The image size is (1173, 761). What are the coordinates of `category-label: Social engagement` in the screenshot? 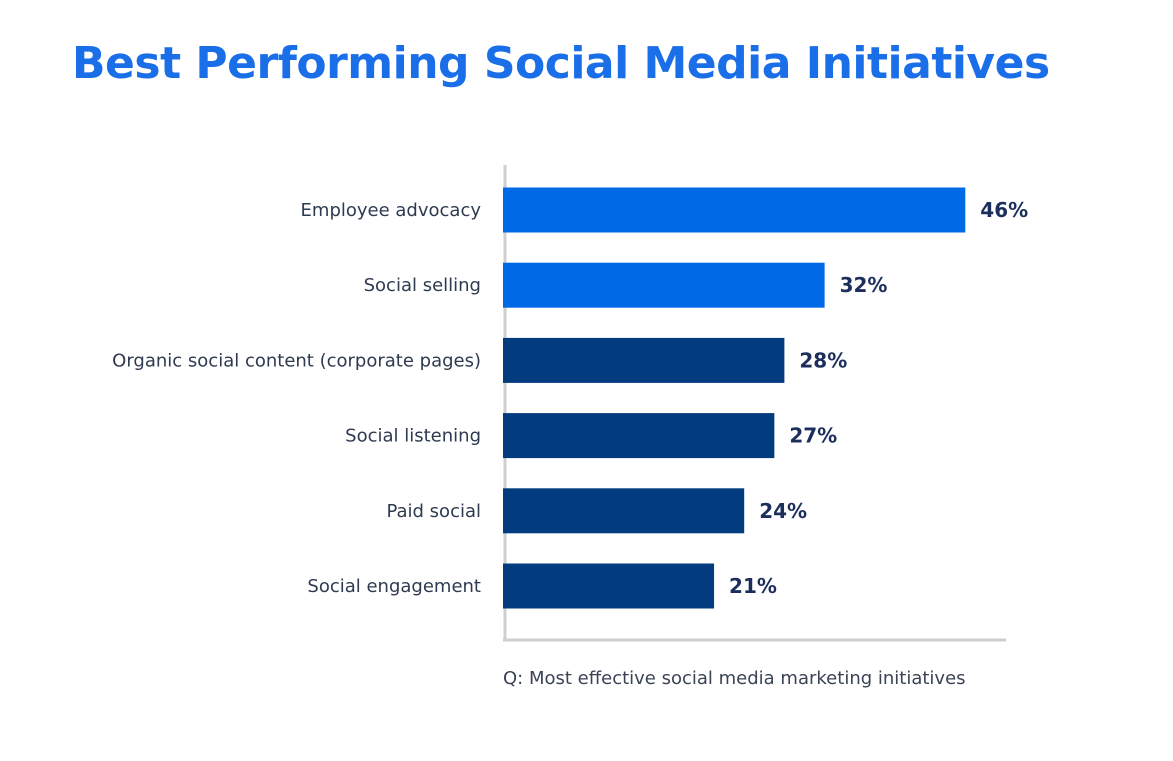 It's located at (394, 586).